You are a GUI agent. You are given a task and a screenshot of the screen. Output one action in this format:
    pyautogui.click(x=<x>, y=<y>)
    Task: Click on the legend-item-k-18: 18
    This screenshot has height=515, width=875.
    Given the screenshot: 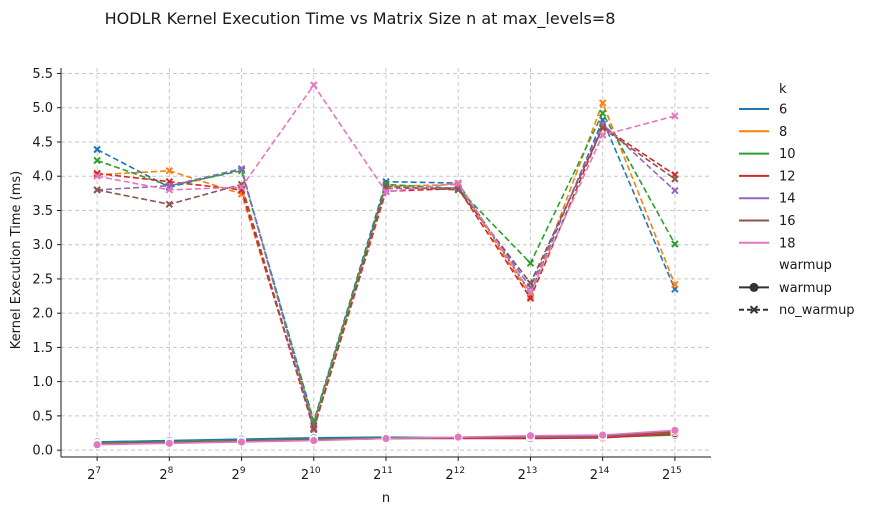 What is the action you would take?
    pyautogui.click(x=767, y=243)
    